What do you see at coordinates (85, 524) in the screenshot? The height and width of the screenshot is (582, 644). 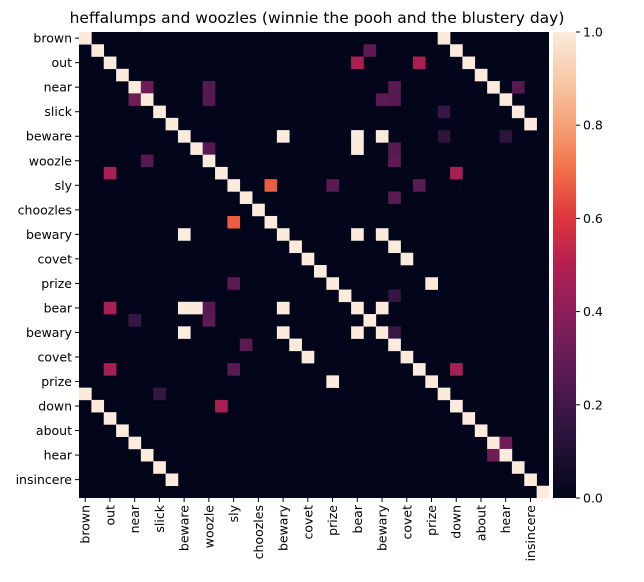 I see `x-tick-label: brown` at bounding box center [85, 524].